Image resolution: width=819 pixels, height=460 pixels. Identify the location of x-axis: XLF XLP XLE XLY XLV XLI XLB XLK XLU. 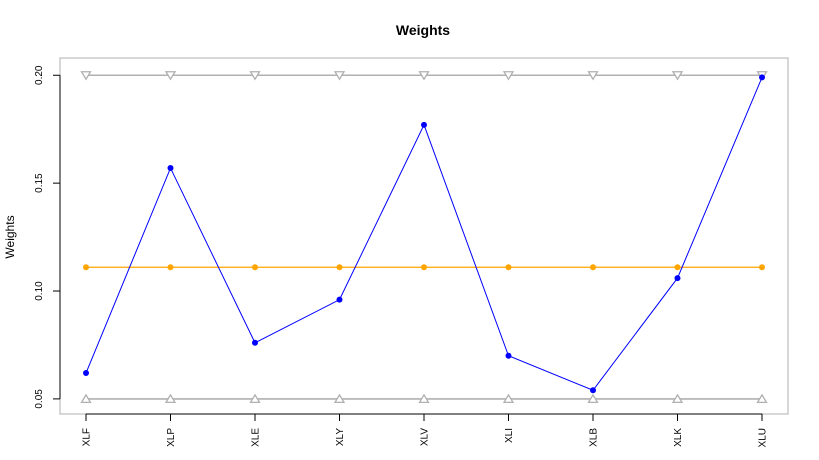
(425, 430).